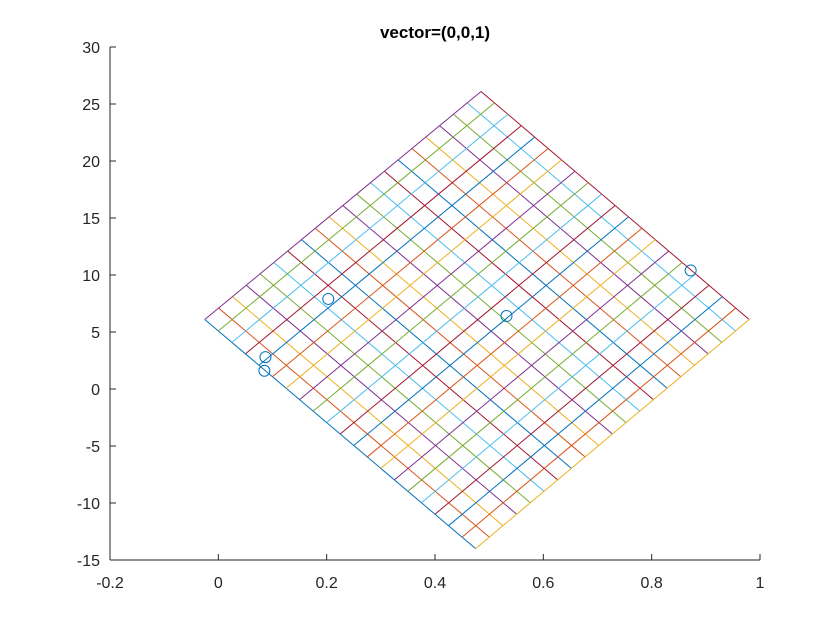 The width and height of the screenshot is (840, 630). Describe the element at coordinates (435, 32) in the screenshot. I see `chart-title: vector=(0,0,1)` at that location.